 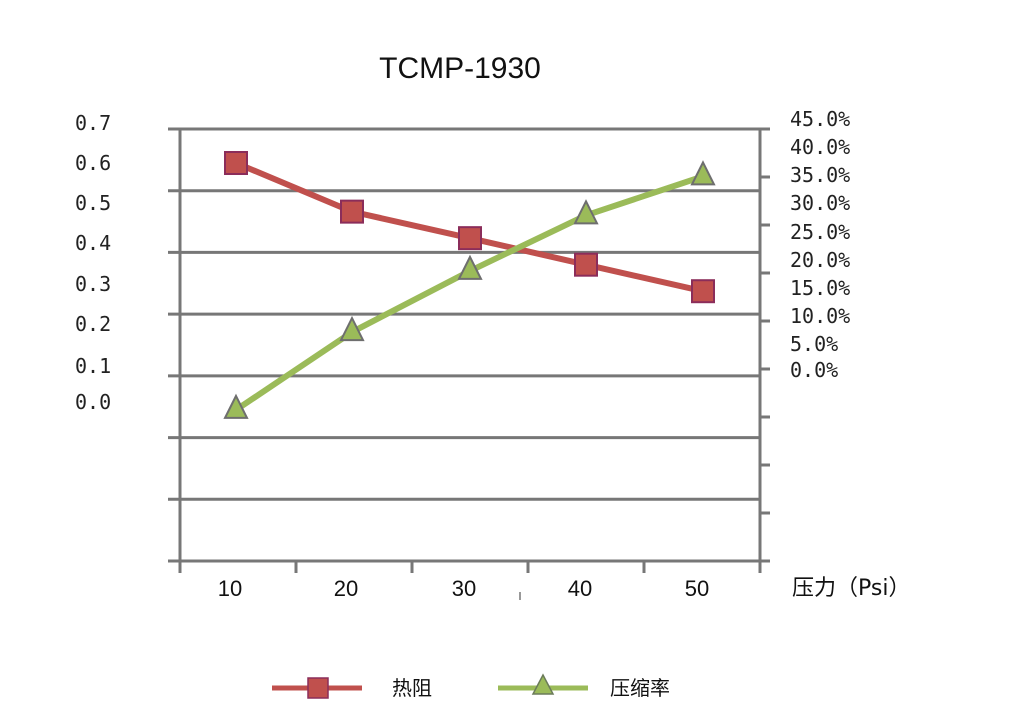 I want to click on legend-triangle-icon, so click(x=543, y=684).